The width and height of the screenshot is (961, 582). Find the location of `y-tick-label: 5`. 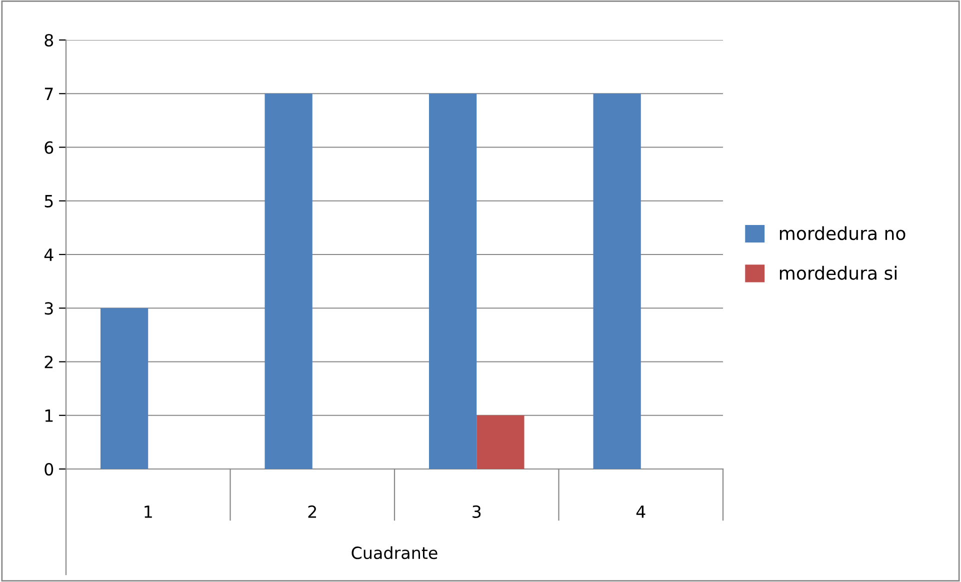

y-tick-label: 5 is located at coordinates (48, 201).